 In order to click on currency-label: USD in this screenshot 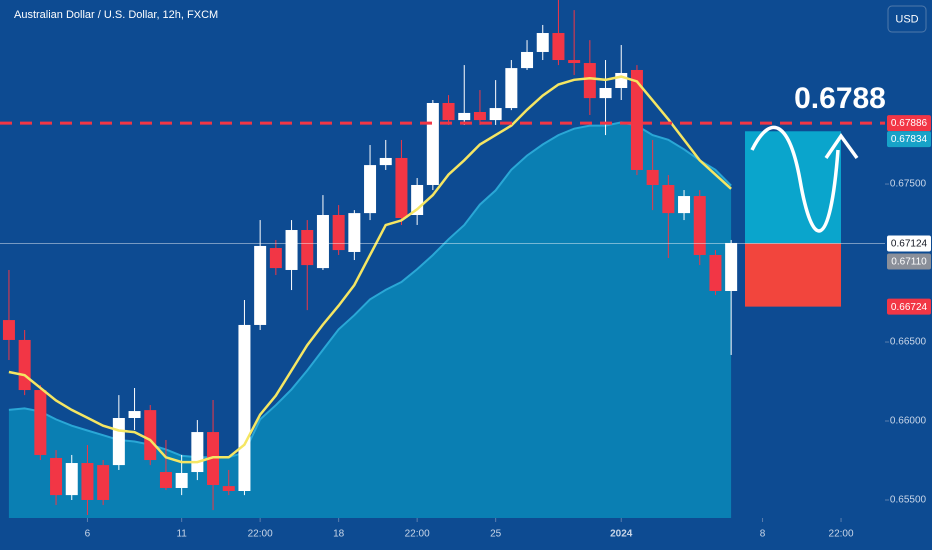, I will do `click(906, 19)`.